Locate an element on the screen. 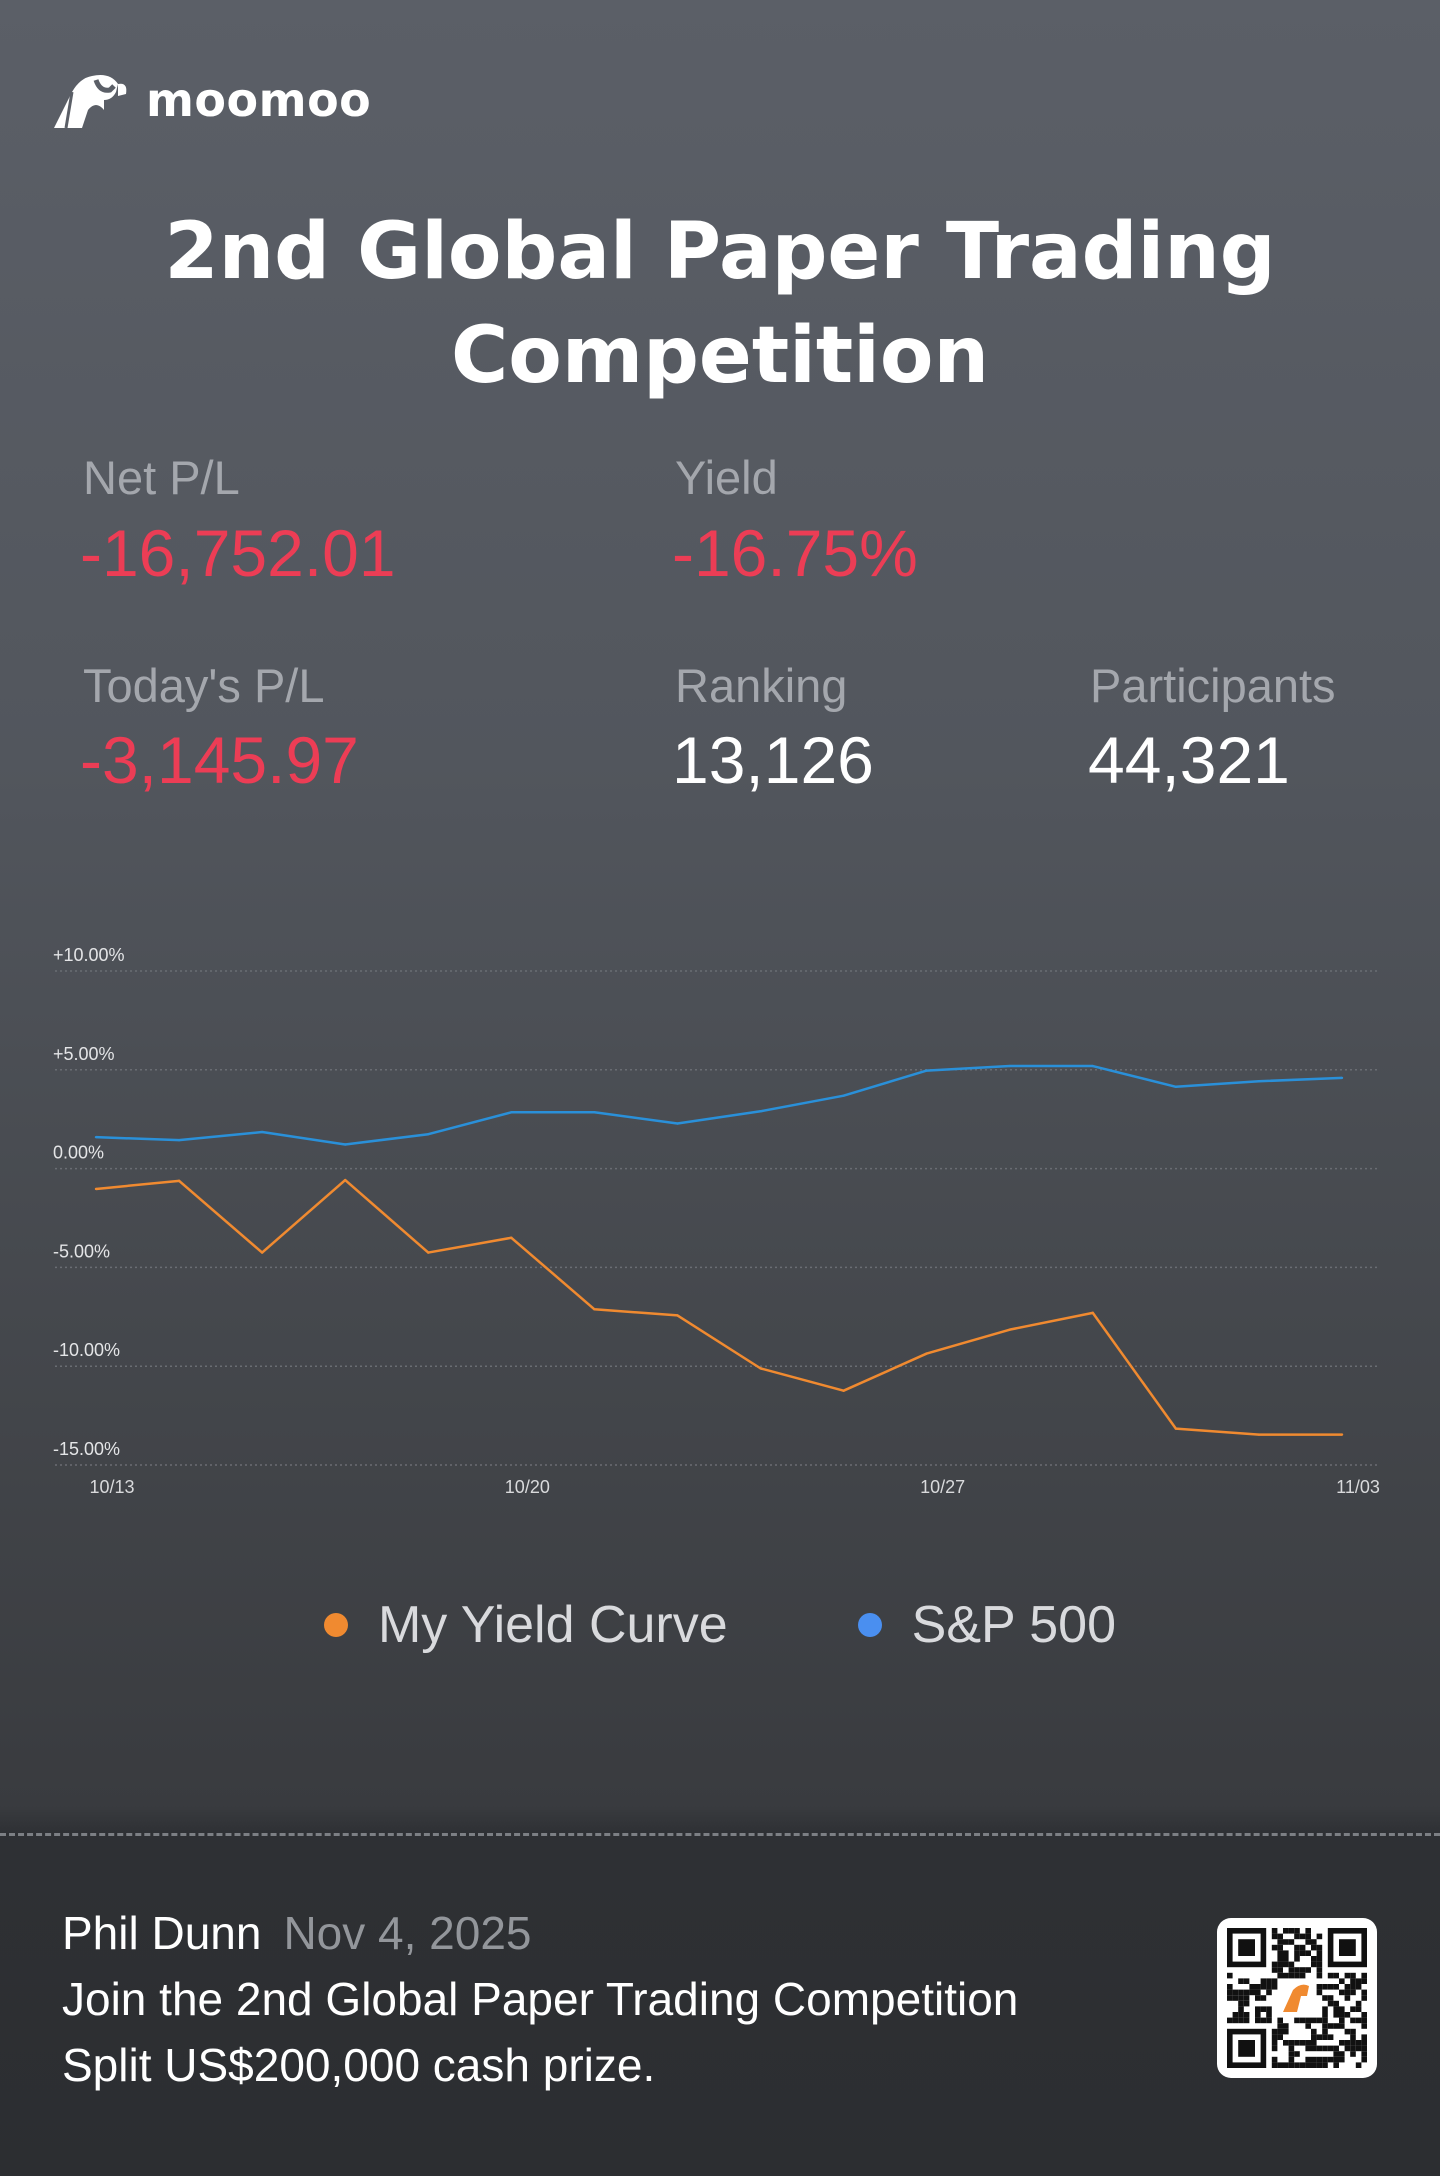 The width and height of the screenshot is (1440, 2176). share-date: Nov 4, 2025 is located at coordinates (407, 1933).